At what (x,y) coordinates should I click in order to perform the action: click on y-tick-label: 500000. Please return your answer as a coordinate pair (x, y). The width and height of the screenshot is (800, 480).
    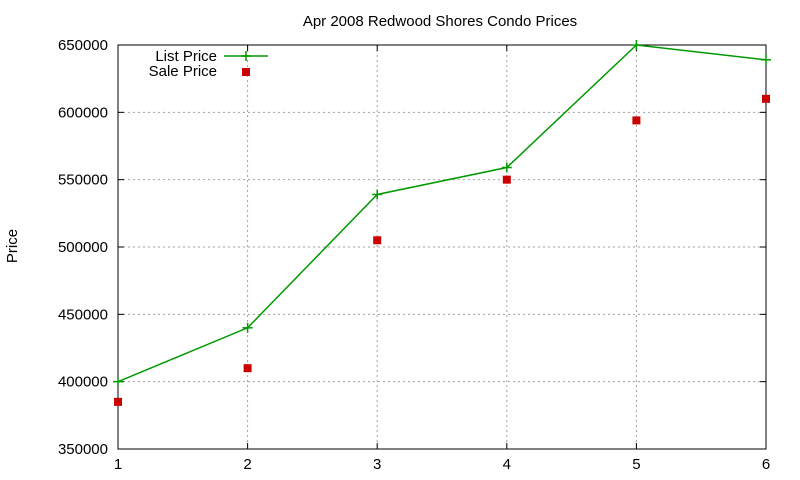
    Looking at the image, I should click on (83, 247).